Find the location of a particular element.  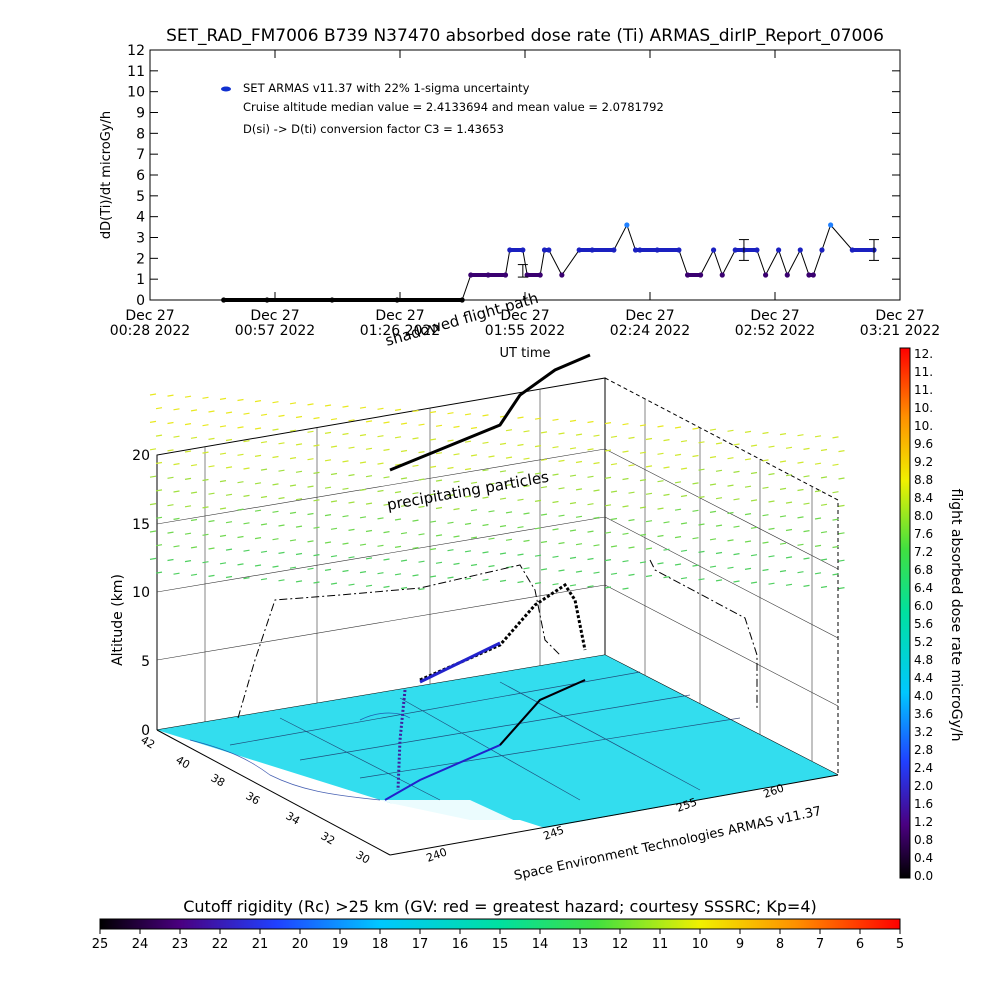

dose-colorbar-tick: 6.8 is located at coordinates (923, 570).